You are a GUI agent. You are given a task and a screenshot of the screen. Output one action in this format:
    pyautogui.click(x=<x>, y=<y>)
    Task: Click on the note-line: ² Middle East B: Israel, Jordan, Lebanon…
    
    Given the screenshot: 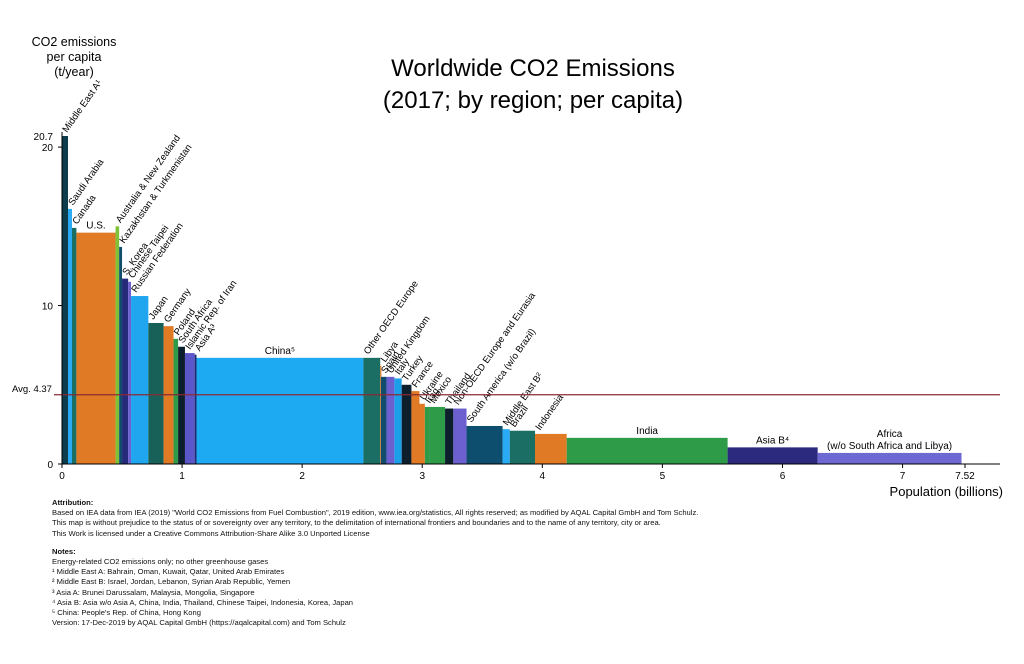 What is the action you would take?
    pyautogui.click(x=171, y=582)
    